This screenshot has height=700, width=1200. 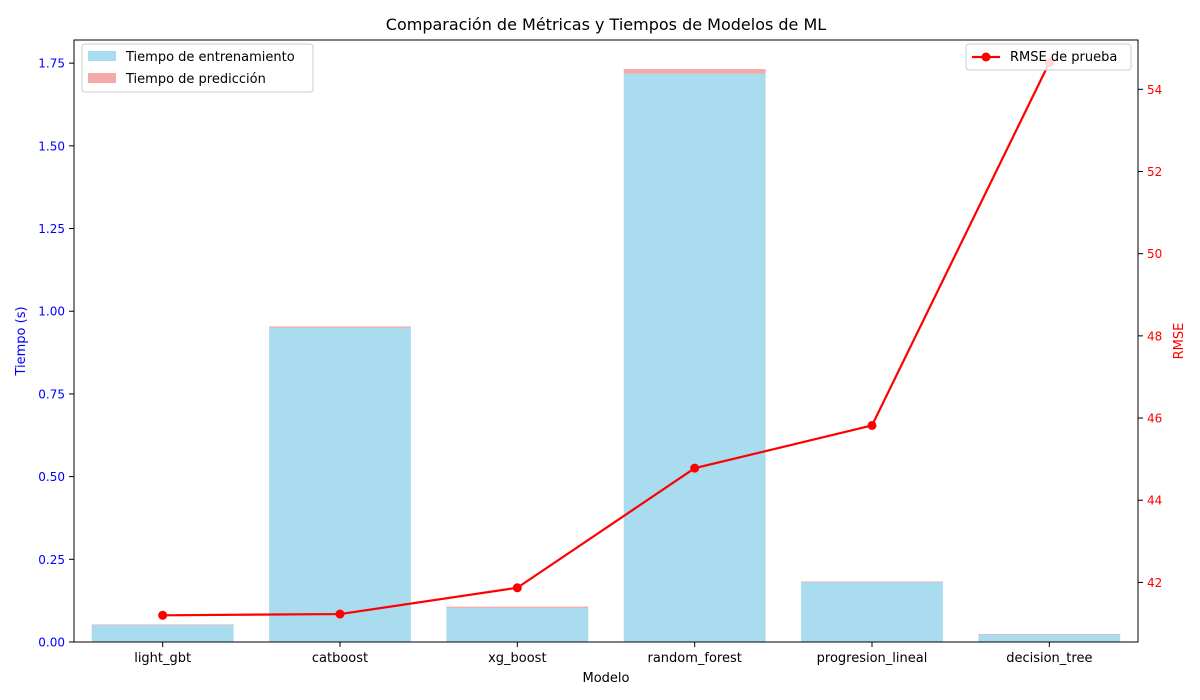 I want to click on rmse-point-progresion_lineal, so click(x=872, y=425).